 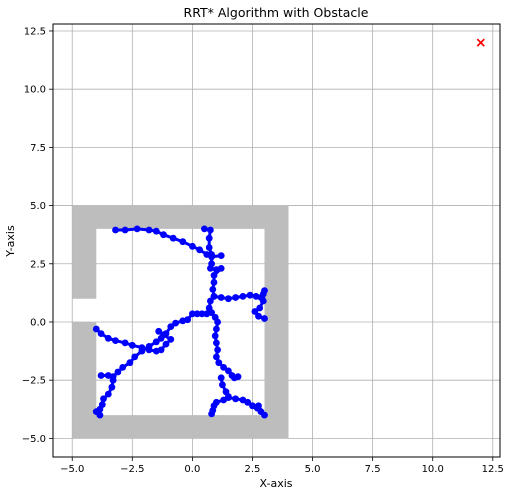 What do you see at coordinates (192, 469) in the screenshot?
I see `x-tick-label: 0.0` at bounding box center [192, 469].